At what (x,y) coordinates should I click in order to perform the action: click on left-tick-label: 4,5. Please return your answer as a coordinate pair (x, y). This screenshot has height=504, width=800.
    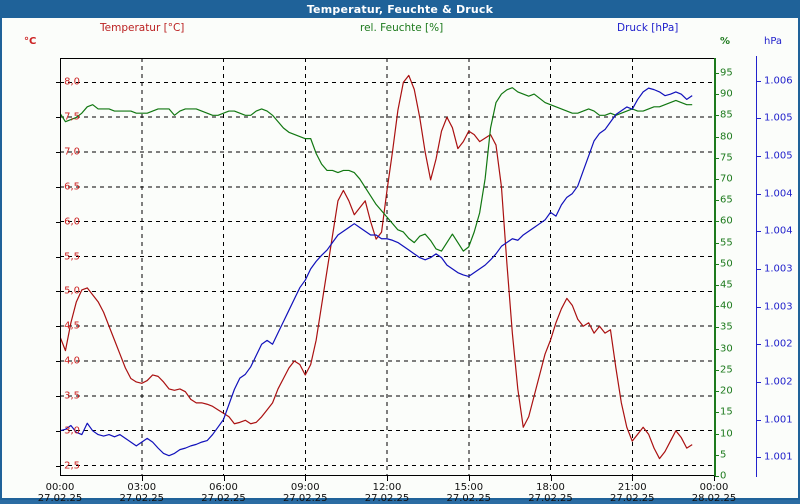
    Looking at the image, I should click on (72, 326).